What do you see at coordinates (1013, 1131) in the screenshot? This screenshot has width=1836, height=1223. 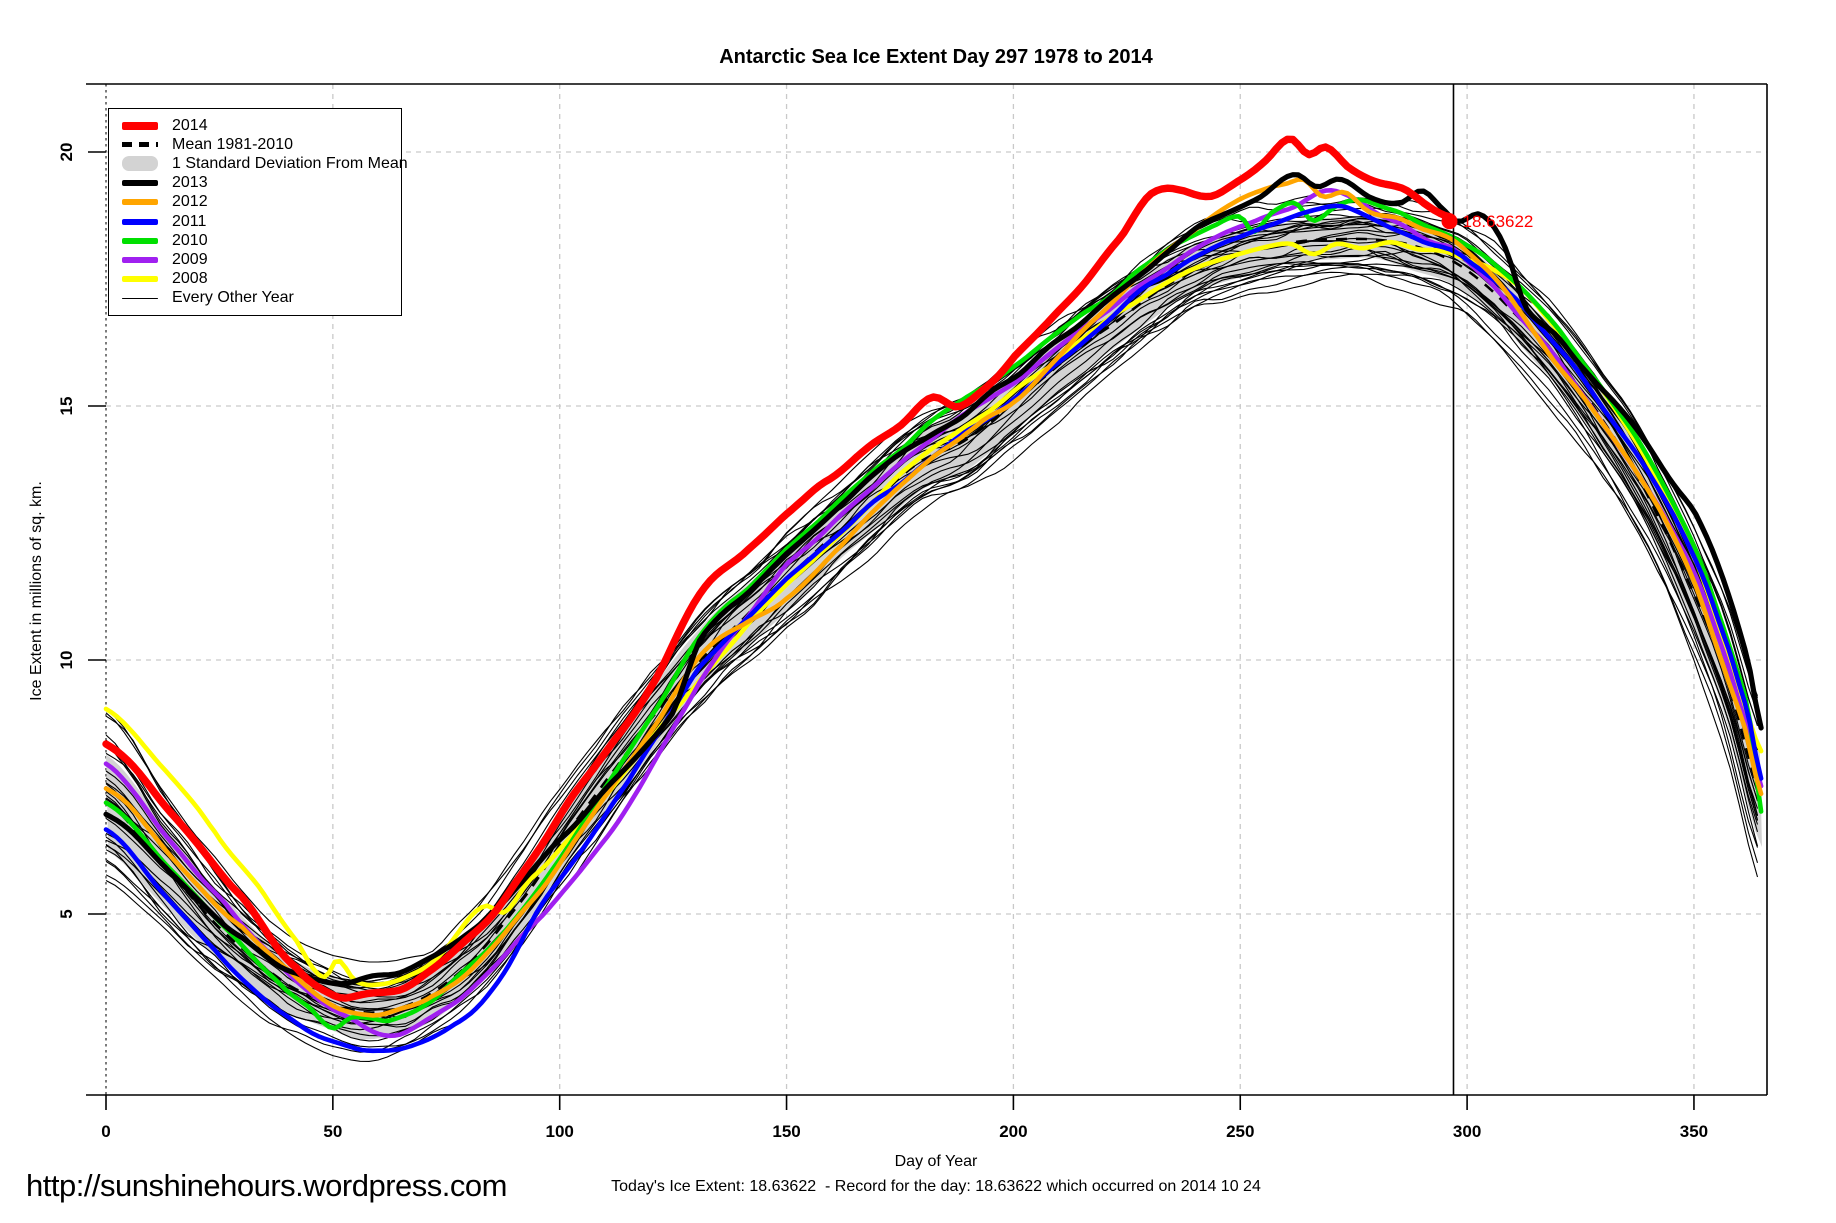 I see `x-tick-label-200: 200` at bounding box center [1013, 1131].